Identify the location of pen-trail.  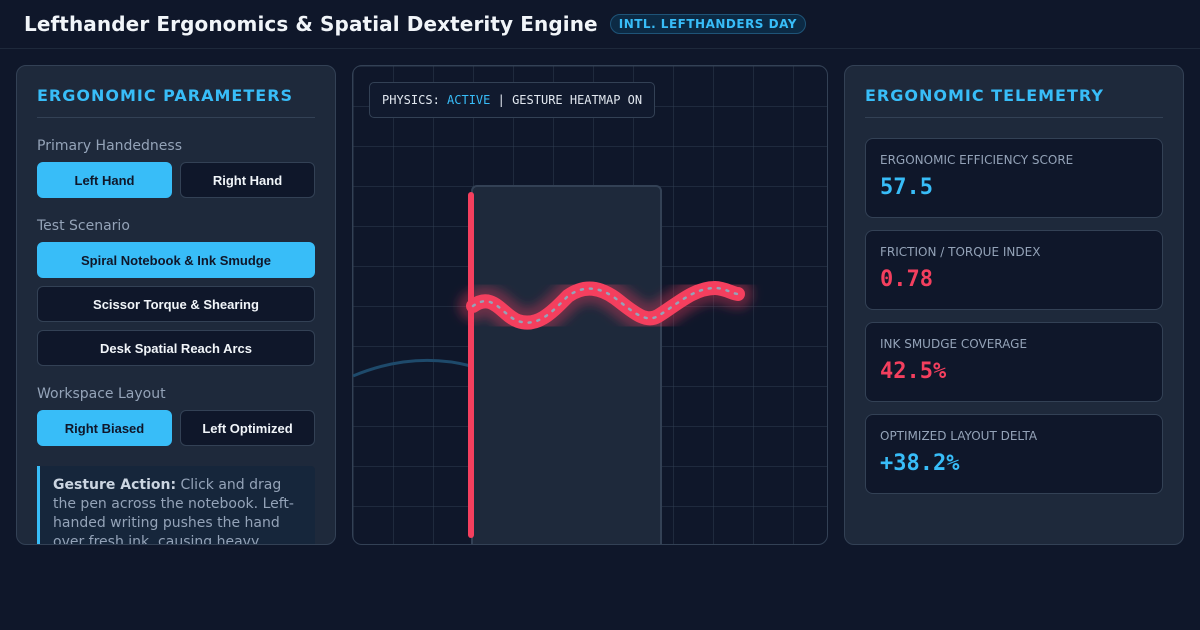
(605, 305).